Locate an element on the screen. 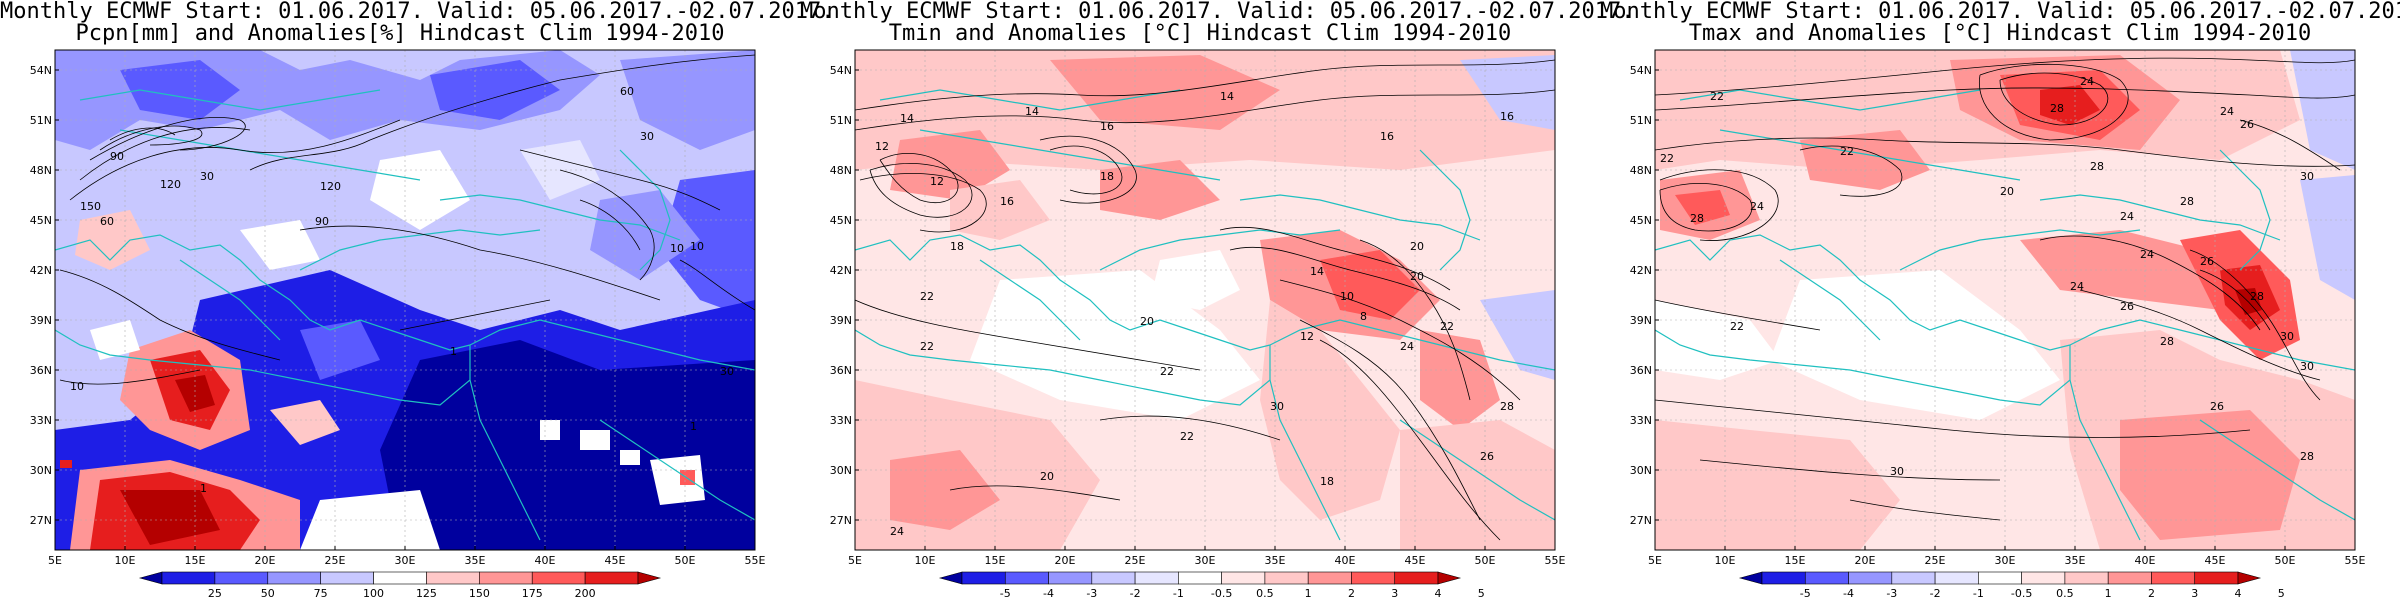 The image size is (2400, 600). colorbar-tick-label: 1 is located at coordinates (2108, 593).